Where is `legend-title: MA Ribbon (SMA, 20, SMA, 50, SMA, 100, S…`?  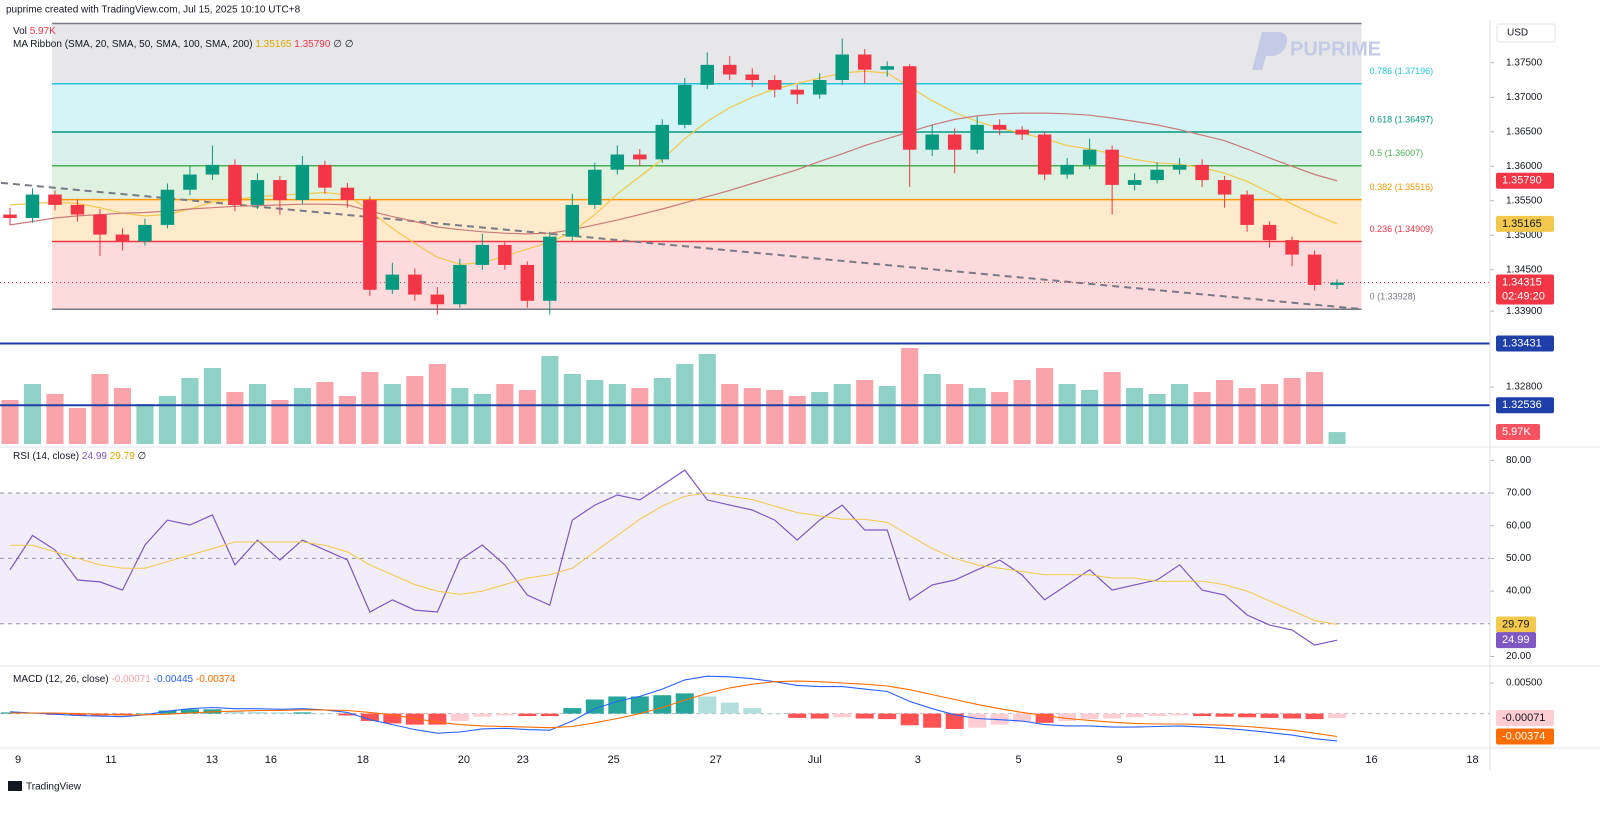 legend-title: MA Ribbon (SMA, 20, SMA, 50, SMA, 100, S… is located at coordinates (133, 44).